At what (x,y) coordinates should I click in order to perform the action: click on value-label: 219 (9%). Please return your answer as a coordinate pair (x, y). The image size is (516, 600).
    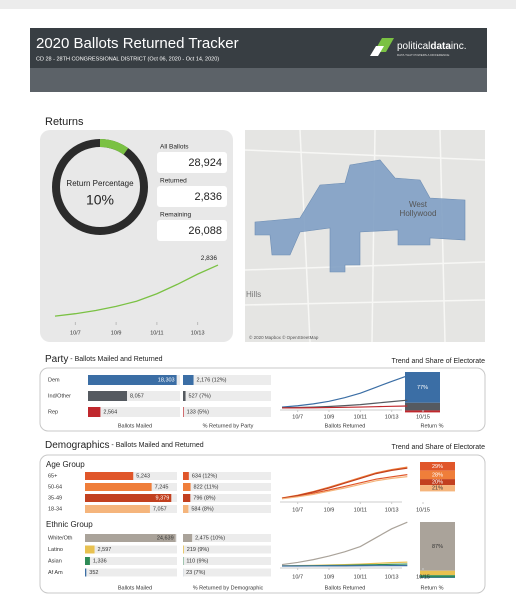
    Looking at the image, I should click on (198, 550).